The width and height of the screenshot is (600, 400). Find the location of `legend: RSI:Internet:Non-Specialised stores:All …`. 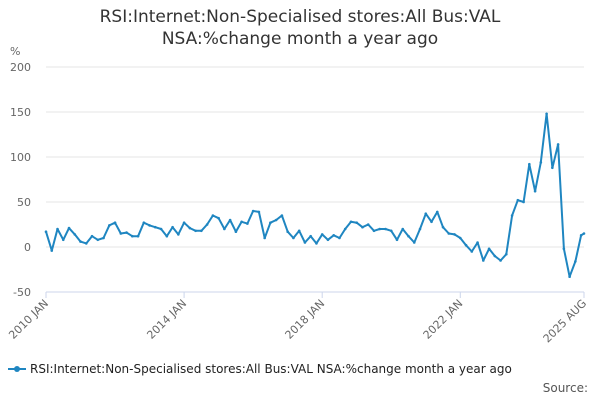

legend: RSI:Internet:Non-Specialised stores:All … is located at coordinates (260, 369).